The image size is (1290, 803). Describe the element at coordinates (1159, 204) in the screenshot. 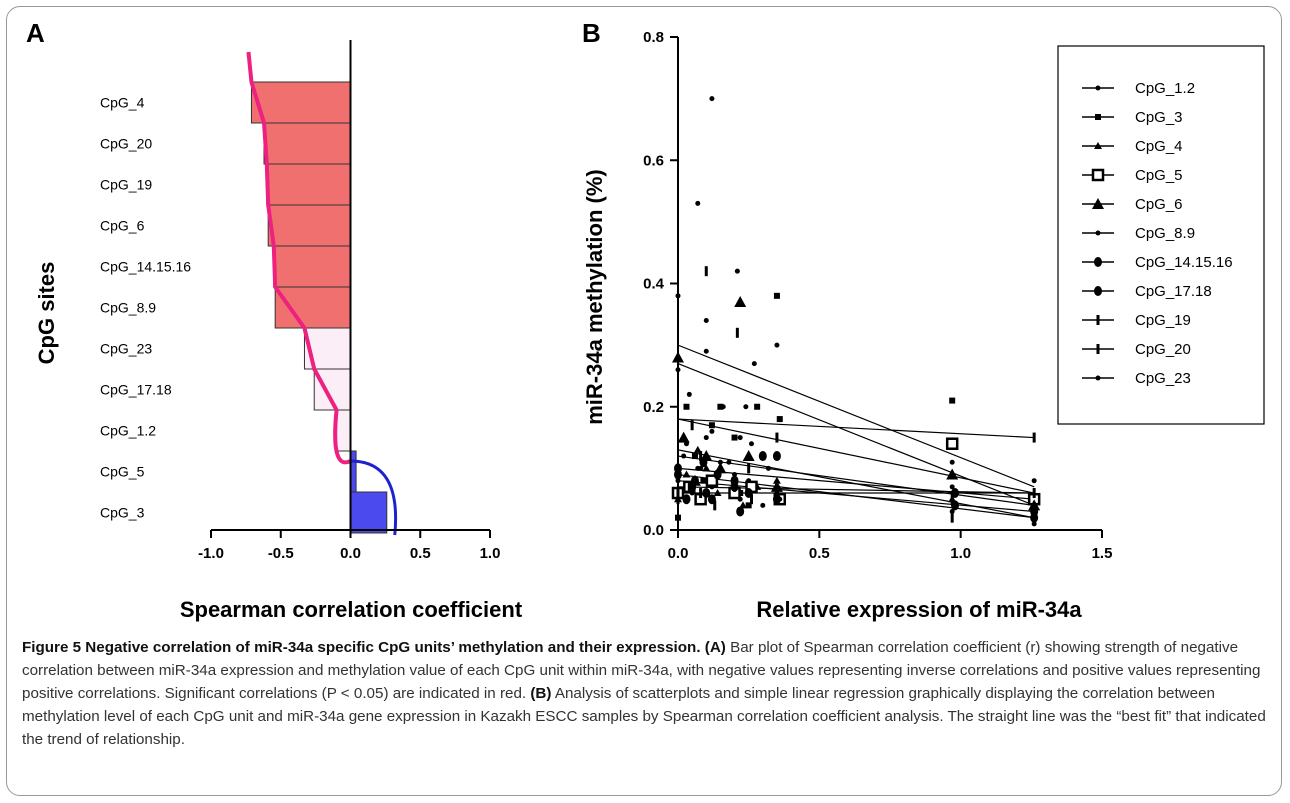

I see `legend-label-CpG_6: CpG_6` at that location.